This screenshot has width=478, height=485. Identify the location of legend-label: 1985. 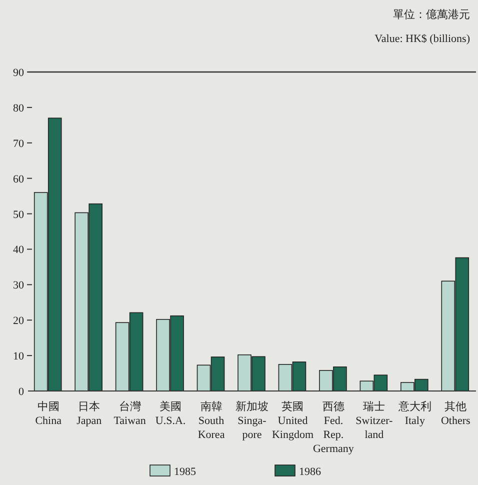
(185, 472).